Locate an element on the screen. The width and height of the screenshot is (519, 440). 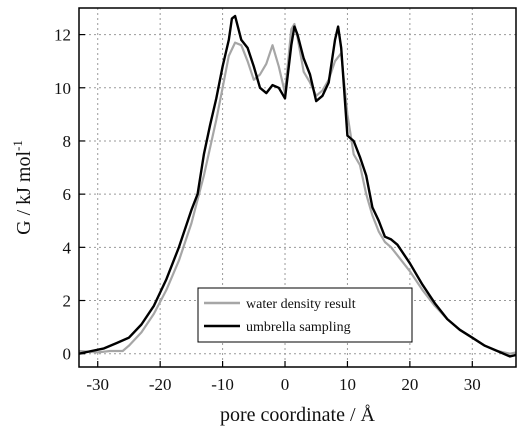
legend-label-umbrella-sampling: umbrella sampling is located at coordinates (298, 327).